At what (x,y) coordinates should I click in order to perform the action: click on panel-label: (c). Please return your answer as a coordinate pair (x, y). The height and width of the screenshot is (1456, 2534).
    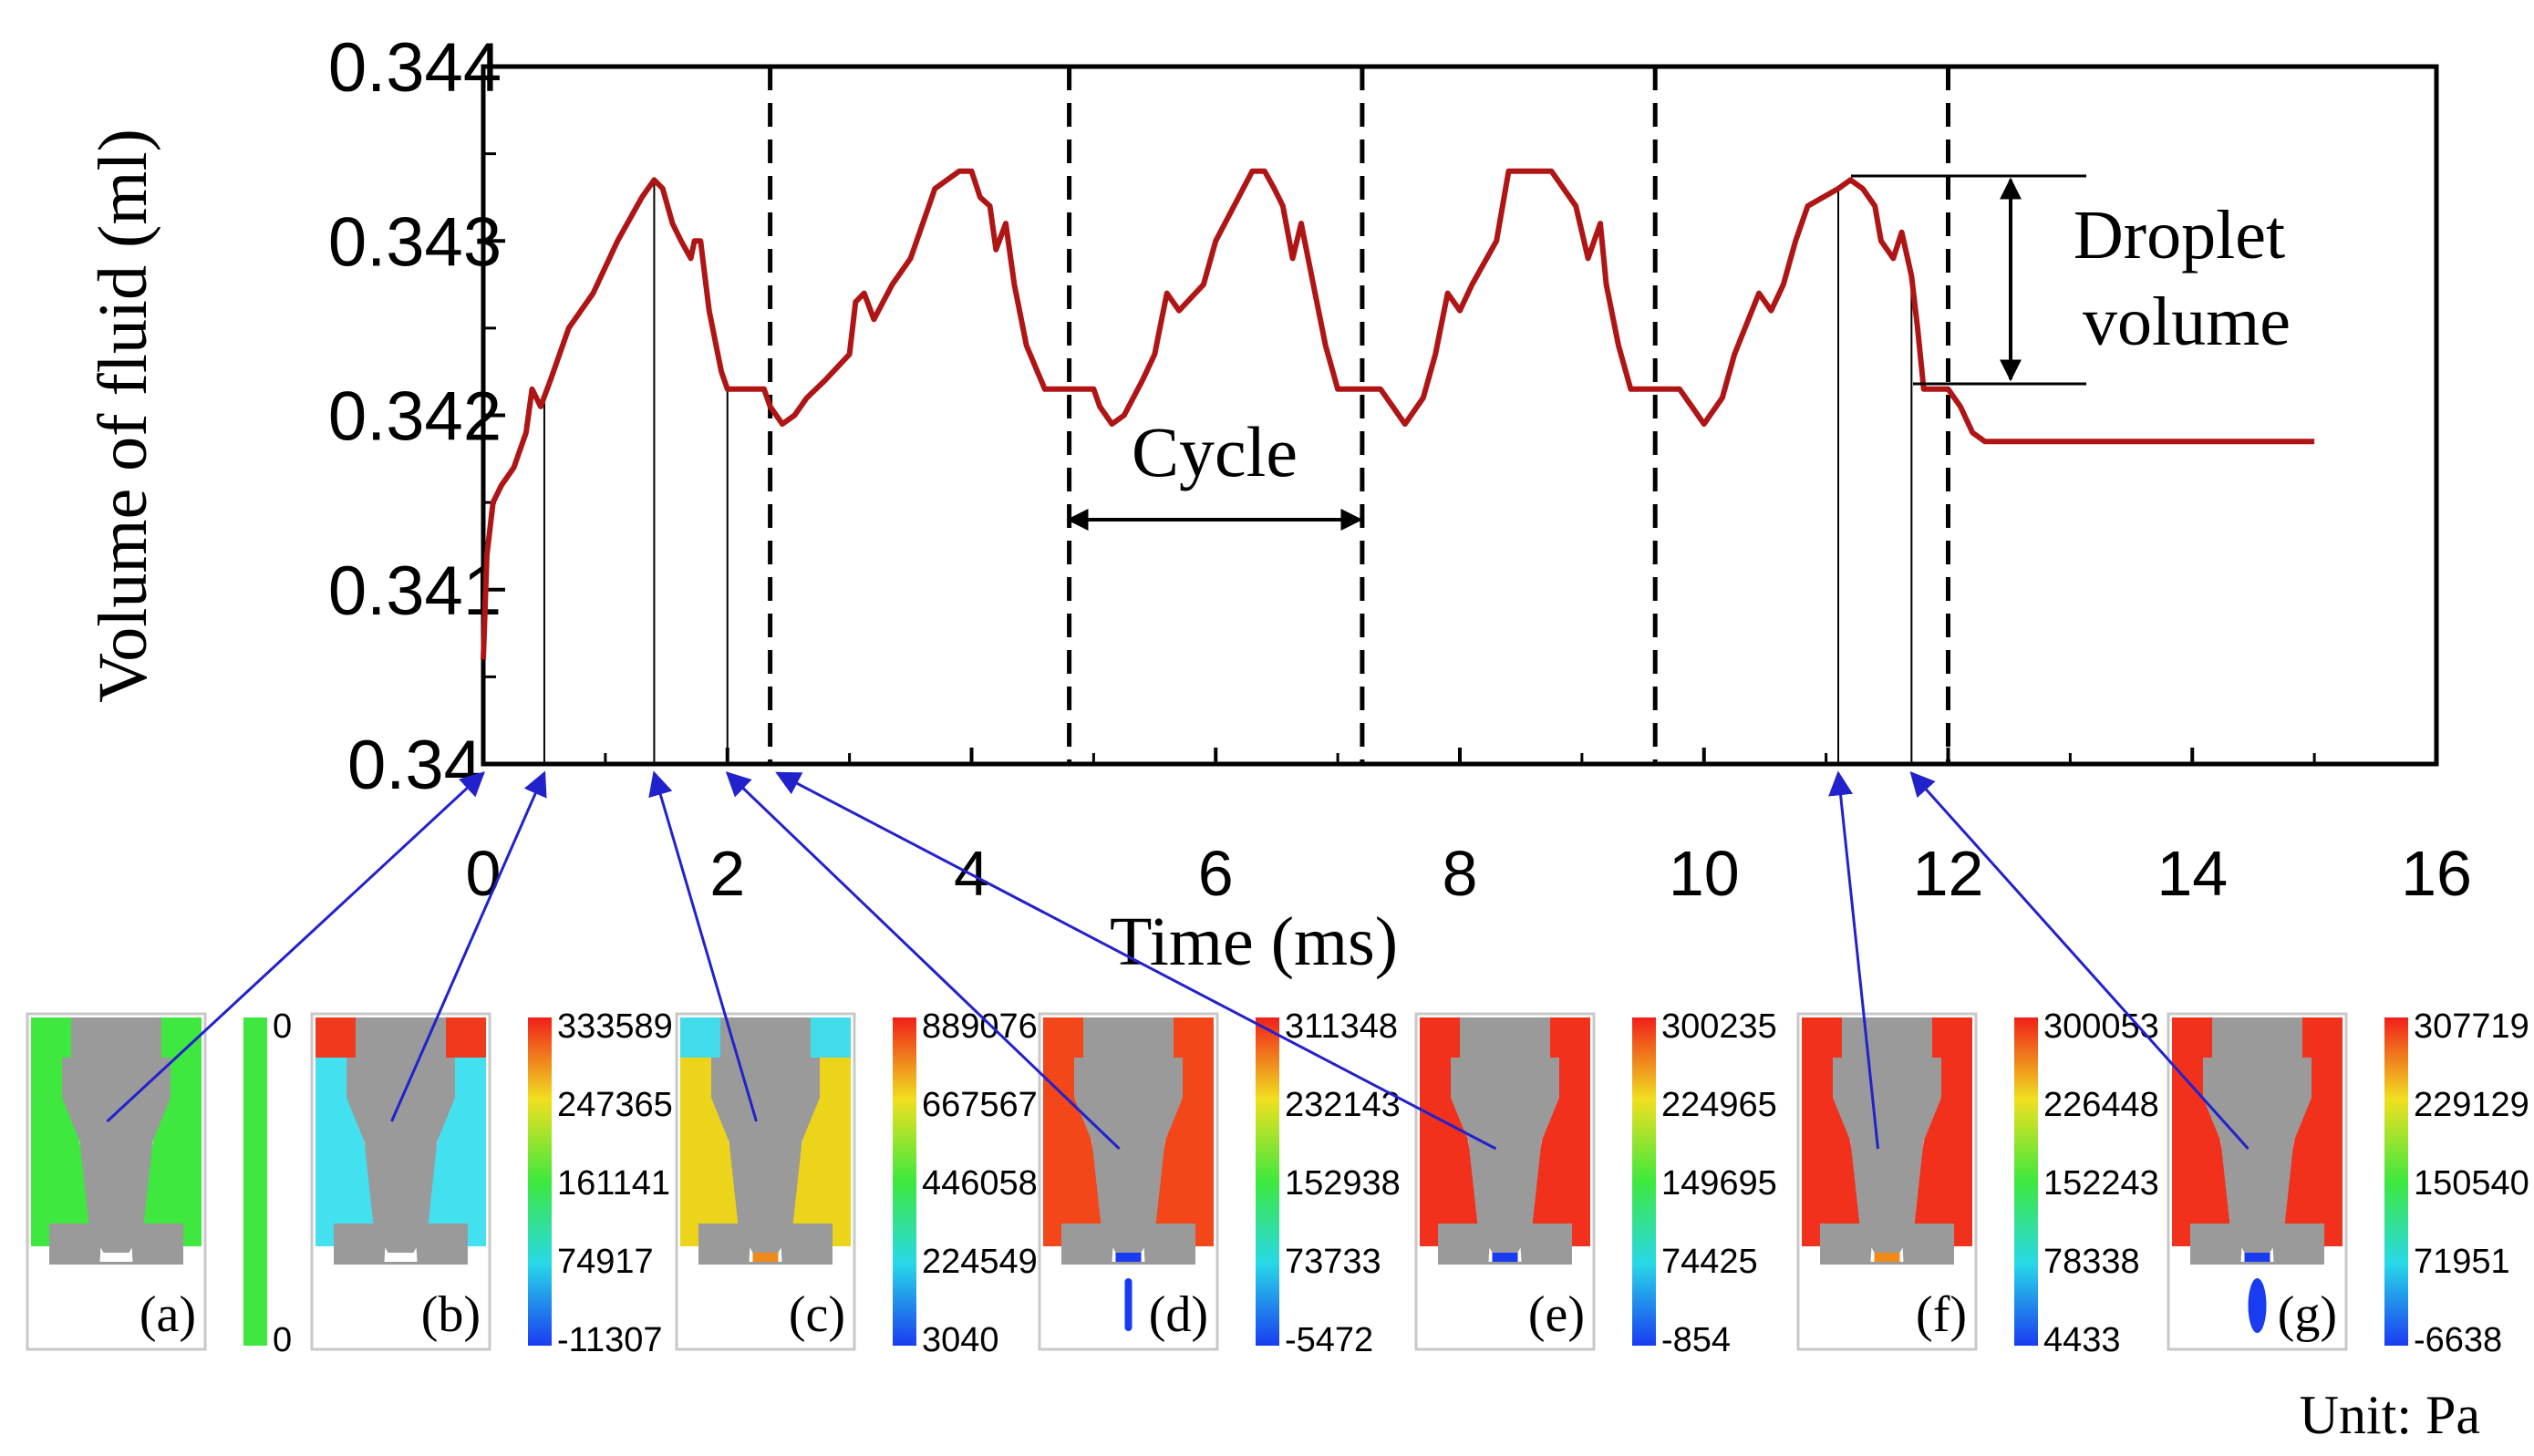
    Looking at the image, I should click on (817, 1315).